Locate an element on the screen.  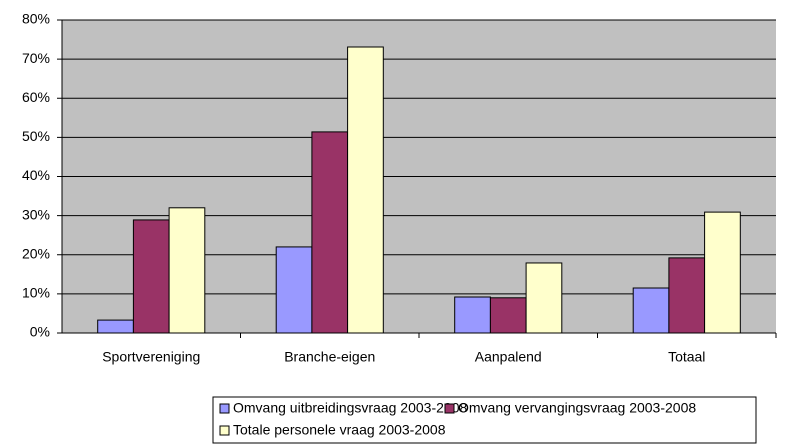
x-tick-label: Branche-eigen is located at coordinates (329, 357).